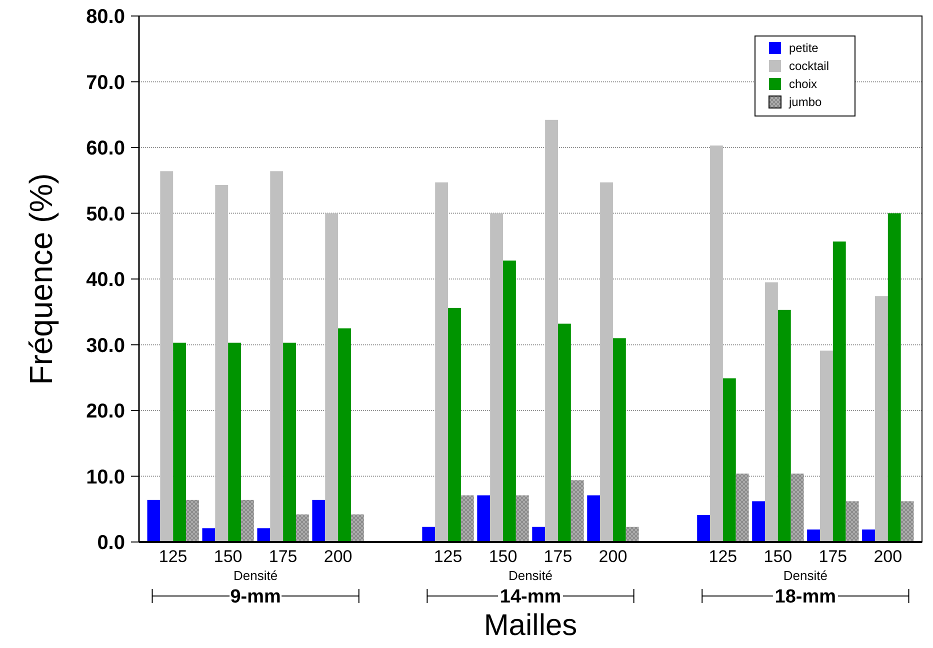 The image size is (933, 648). I want to click on x-axis-title: Mailles, so click(531, 625).